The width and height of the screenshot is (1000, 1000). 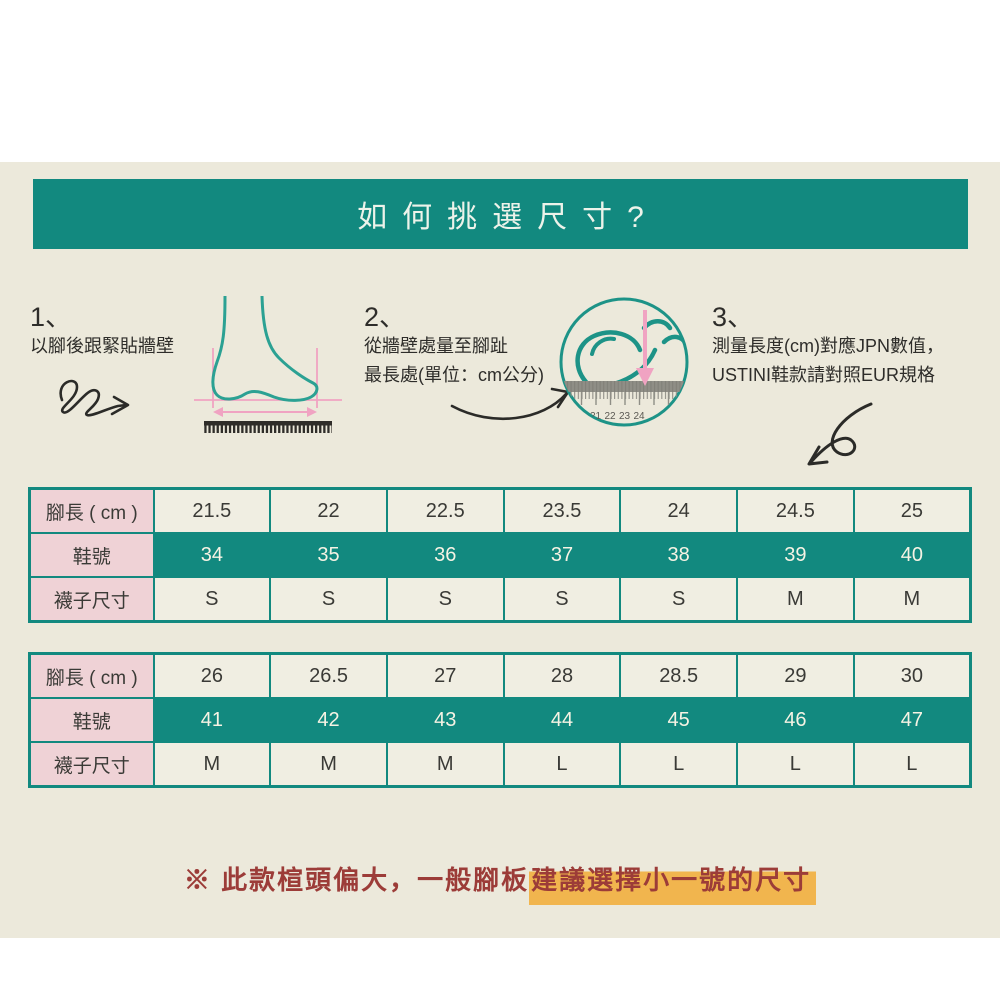 What do you see at coordinates (445, 675) in the screenshot?
I see `foot-length-value: 27` at bounding box center [445, 675].